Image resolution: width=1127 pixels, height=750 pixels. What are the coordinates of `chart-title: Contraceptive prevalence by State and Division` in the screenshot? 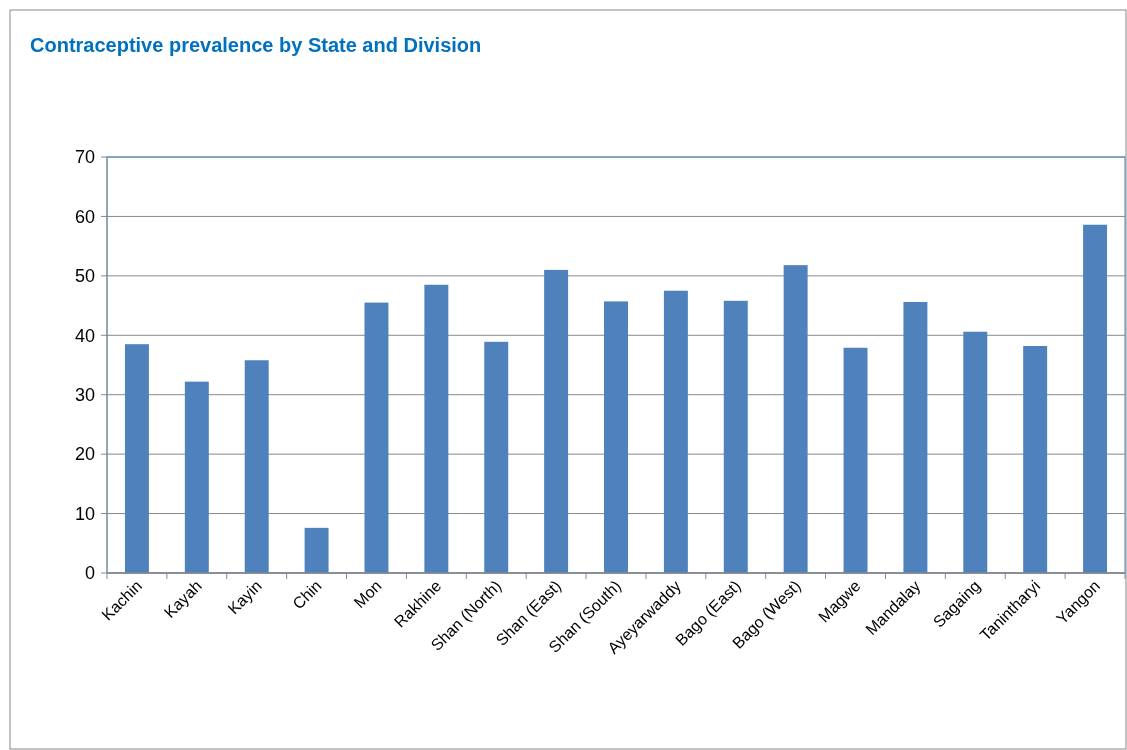 It's located at (256, 45).